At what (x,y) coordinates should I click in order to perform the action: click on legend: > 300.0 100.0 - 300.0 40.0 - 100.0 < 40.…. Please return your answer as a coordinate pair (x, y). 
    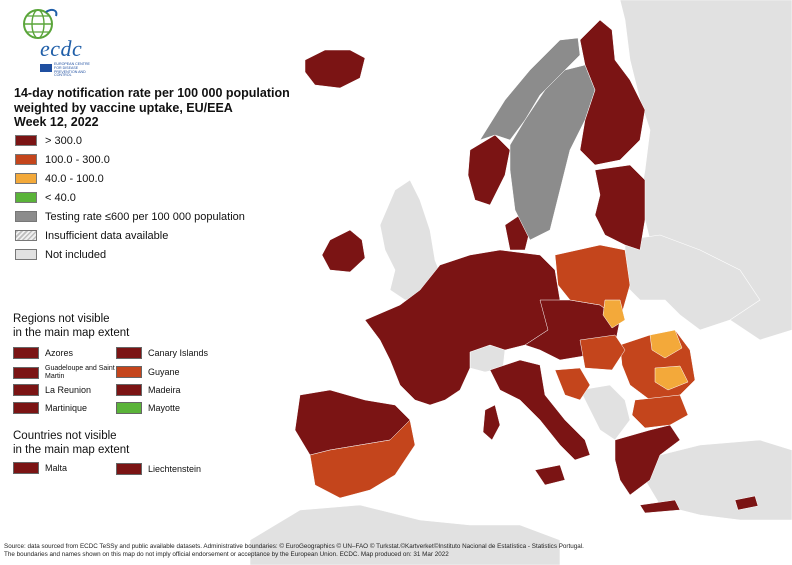
    Looking at the image, I should click on (130, 197).